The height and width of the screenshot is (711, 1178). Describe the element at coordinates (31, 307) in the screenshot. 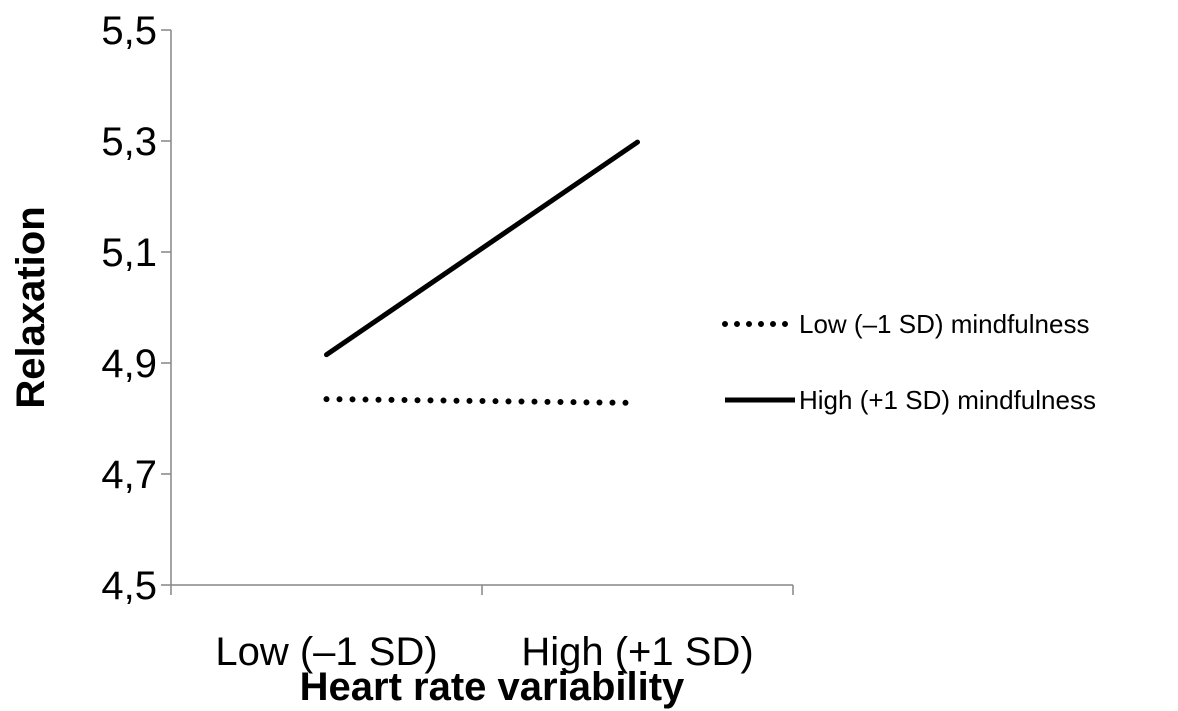

I see `y-axis-title: Relaxation` at that location.